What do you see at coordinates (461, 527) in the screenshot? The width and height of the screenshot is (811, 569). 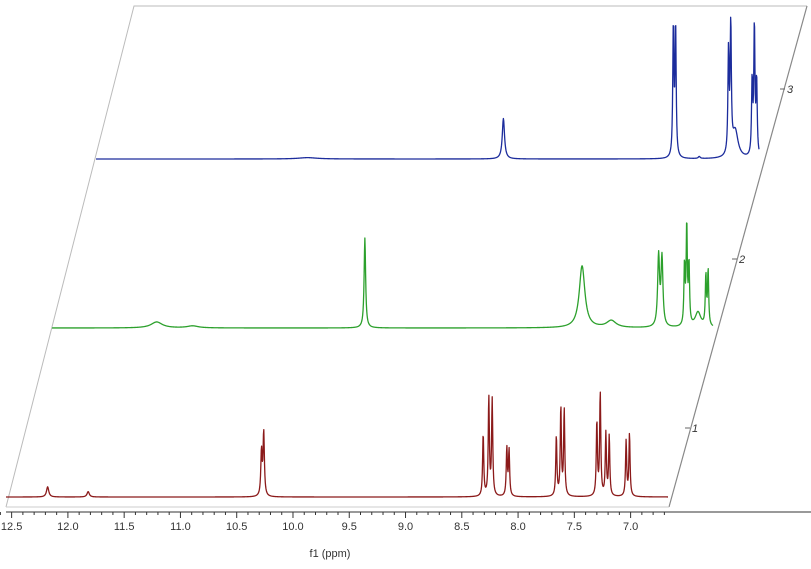 I see `x-tick-label: 8.5` at bounding box center [461, 527].